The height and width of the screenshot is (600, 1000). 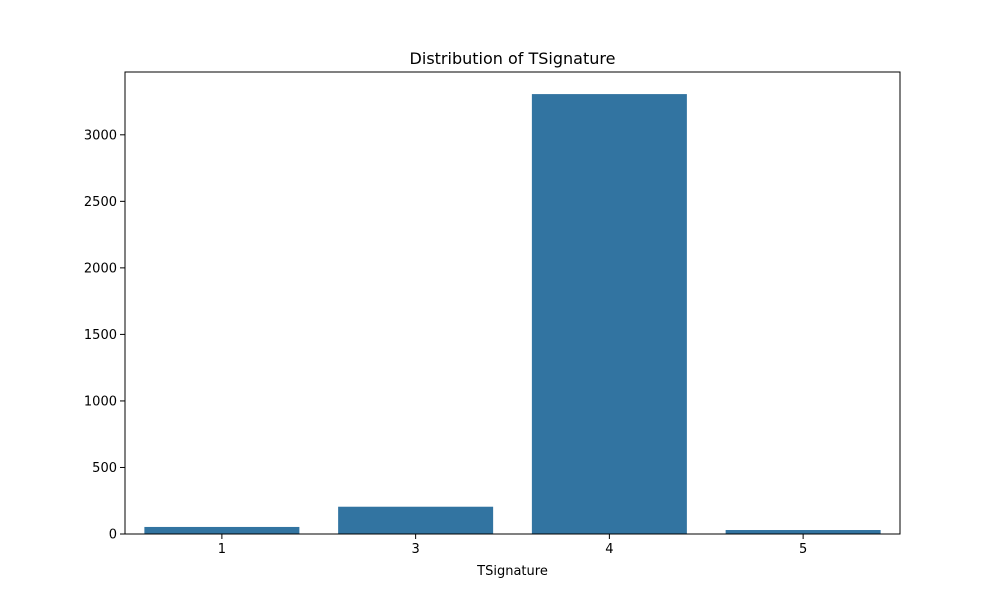 I want to click on y-tick-label: 3000, so click(x=100, y=135).